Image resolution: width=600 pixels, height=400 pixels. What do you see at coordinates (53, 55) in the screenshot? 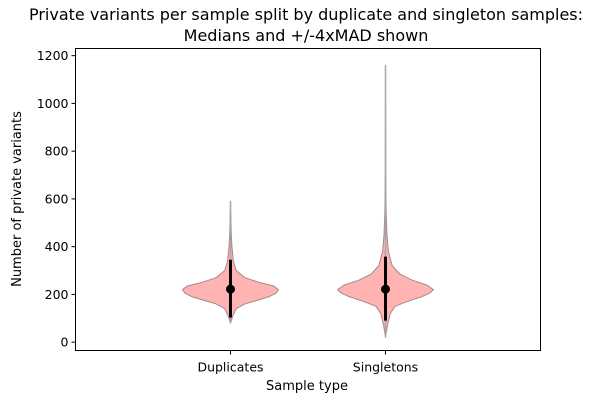
I see `y-tick-label: 1200` at bounding box center [53, 55].